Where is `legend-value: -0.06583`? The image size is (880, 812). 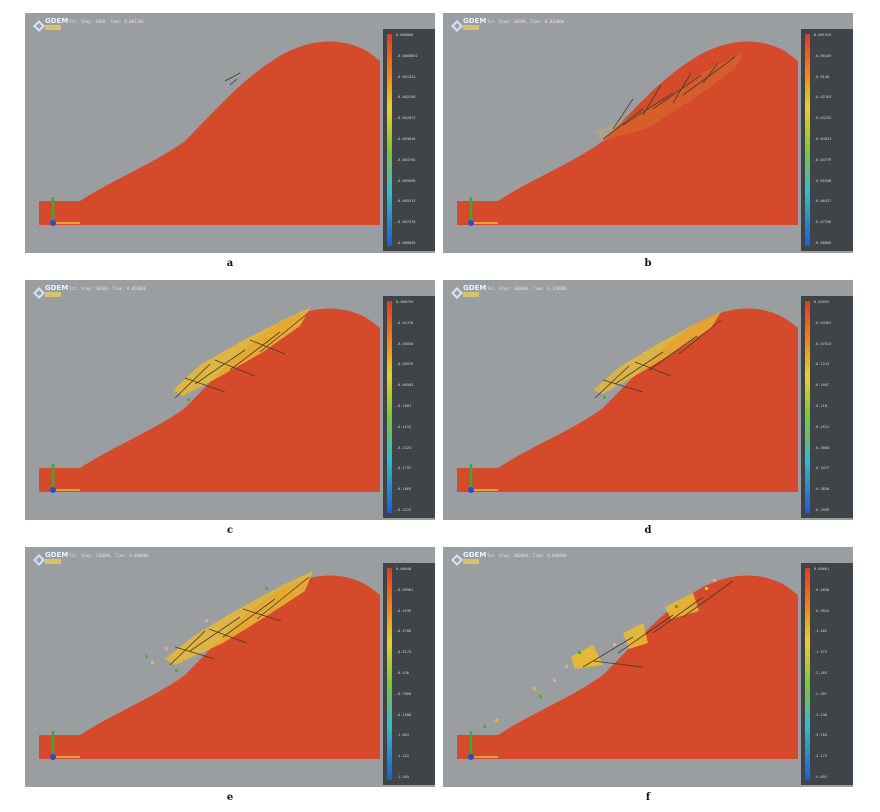
legend-value: -0.06583 is located at coordinates (405, 385).